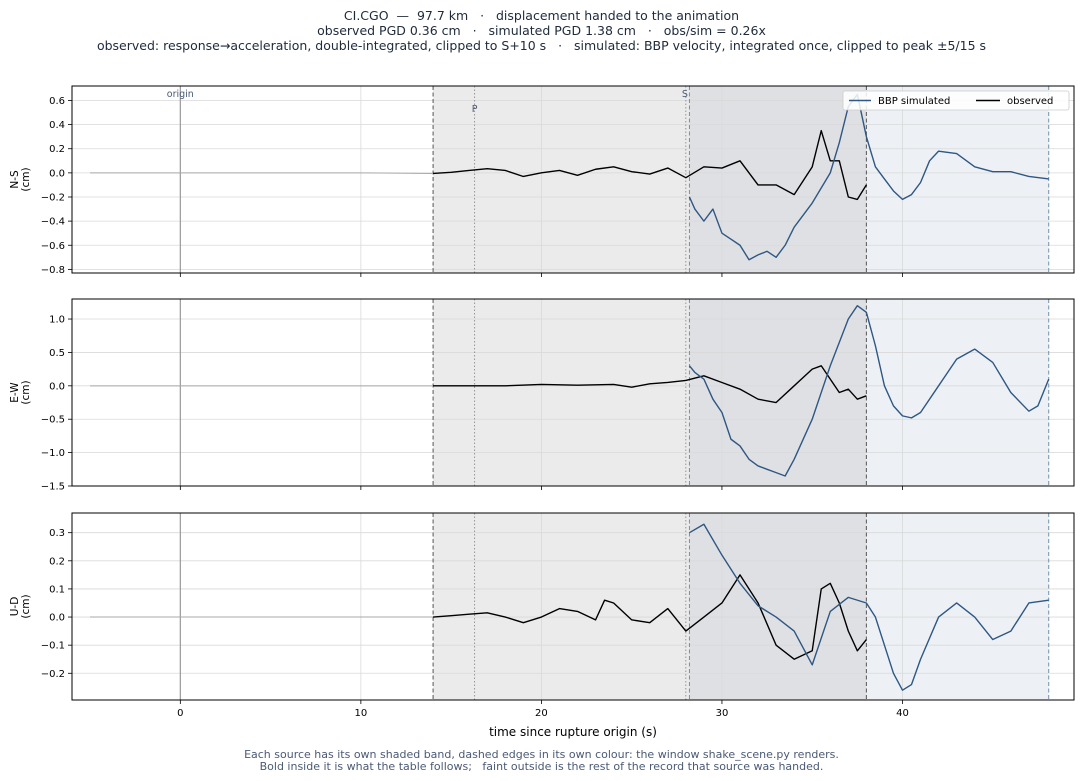 The image size is (1083, 781). What do you see at coordinates (475, 109) in the screenshot?
I see `p-arrival-label: P` at bounding box center [475, 109].